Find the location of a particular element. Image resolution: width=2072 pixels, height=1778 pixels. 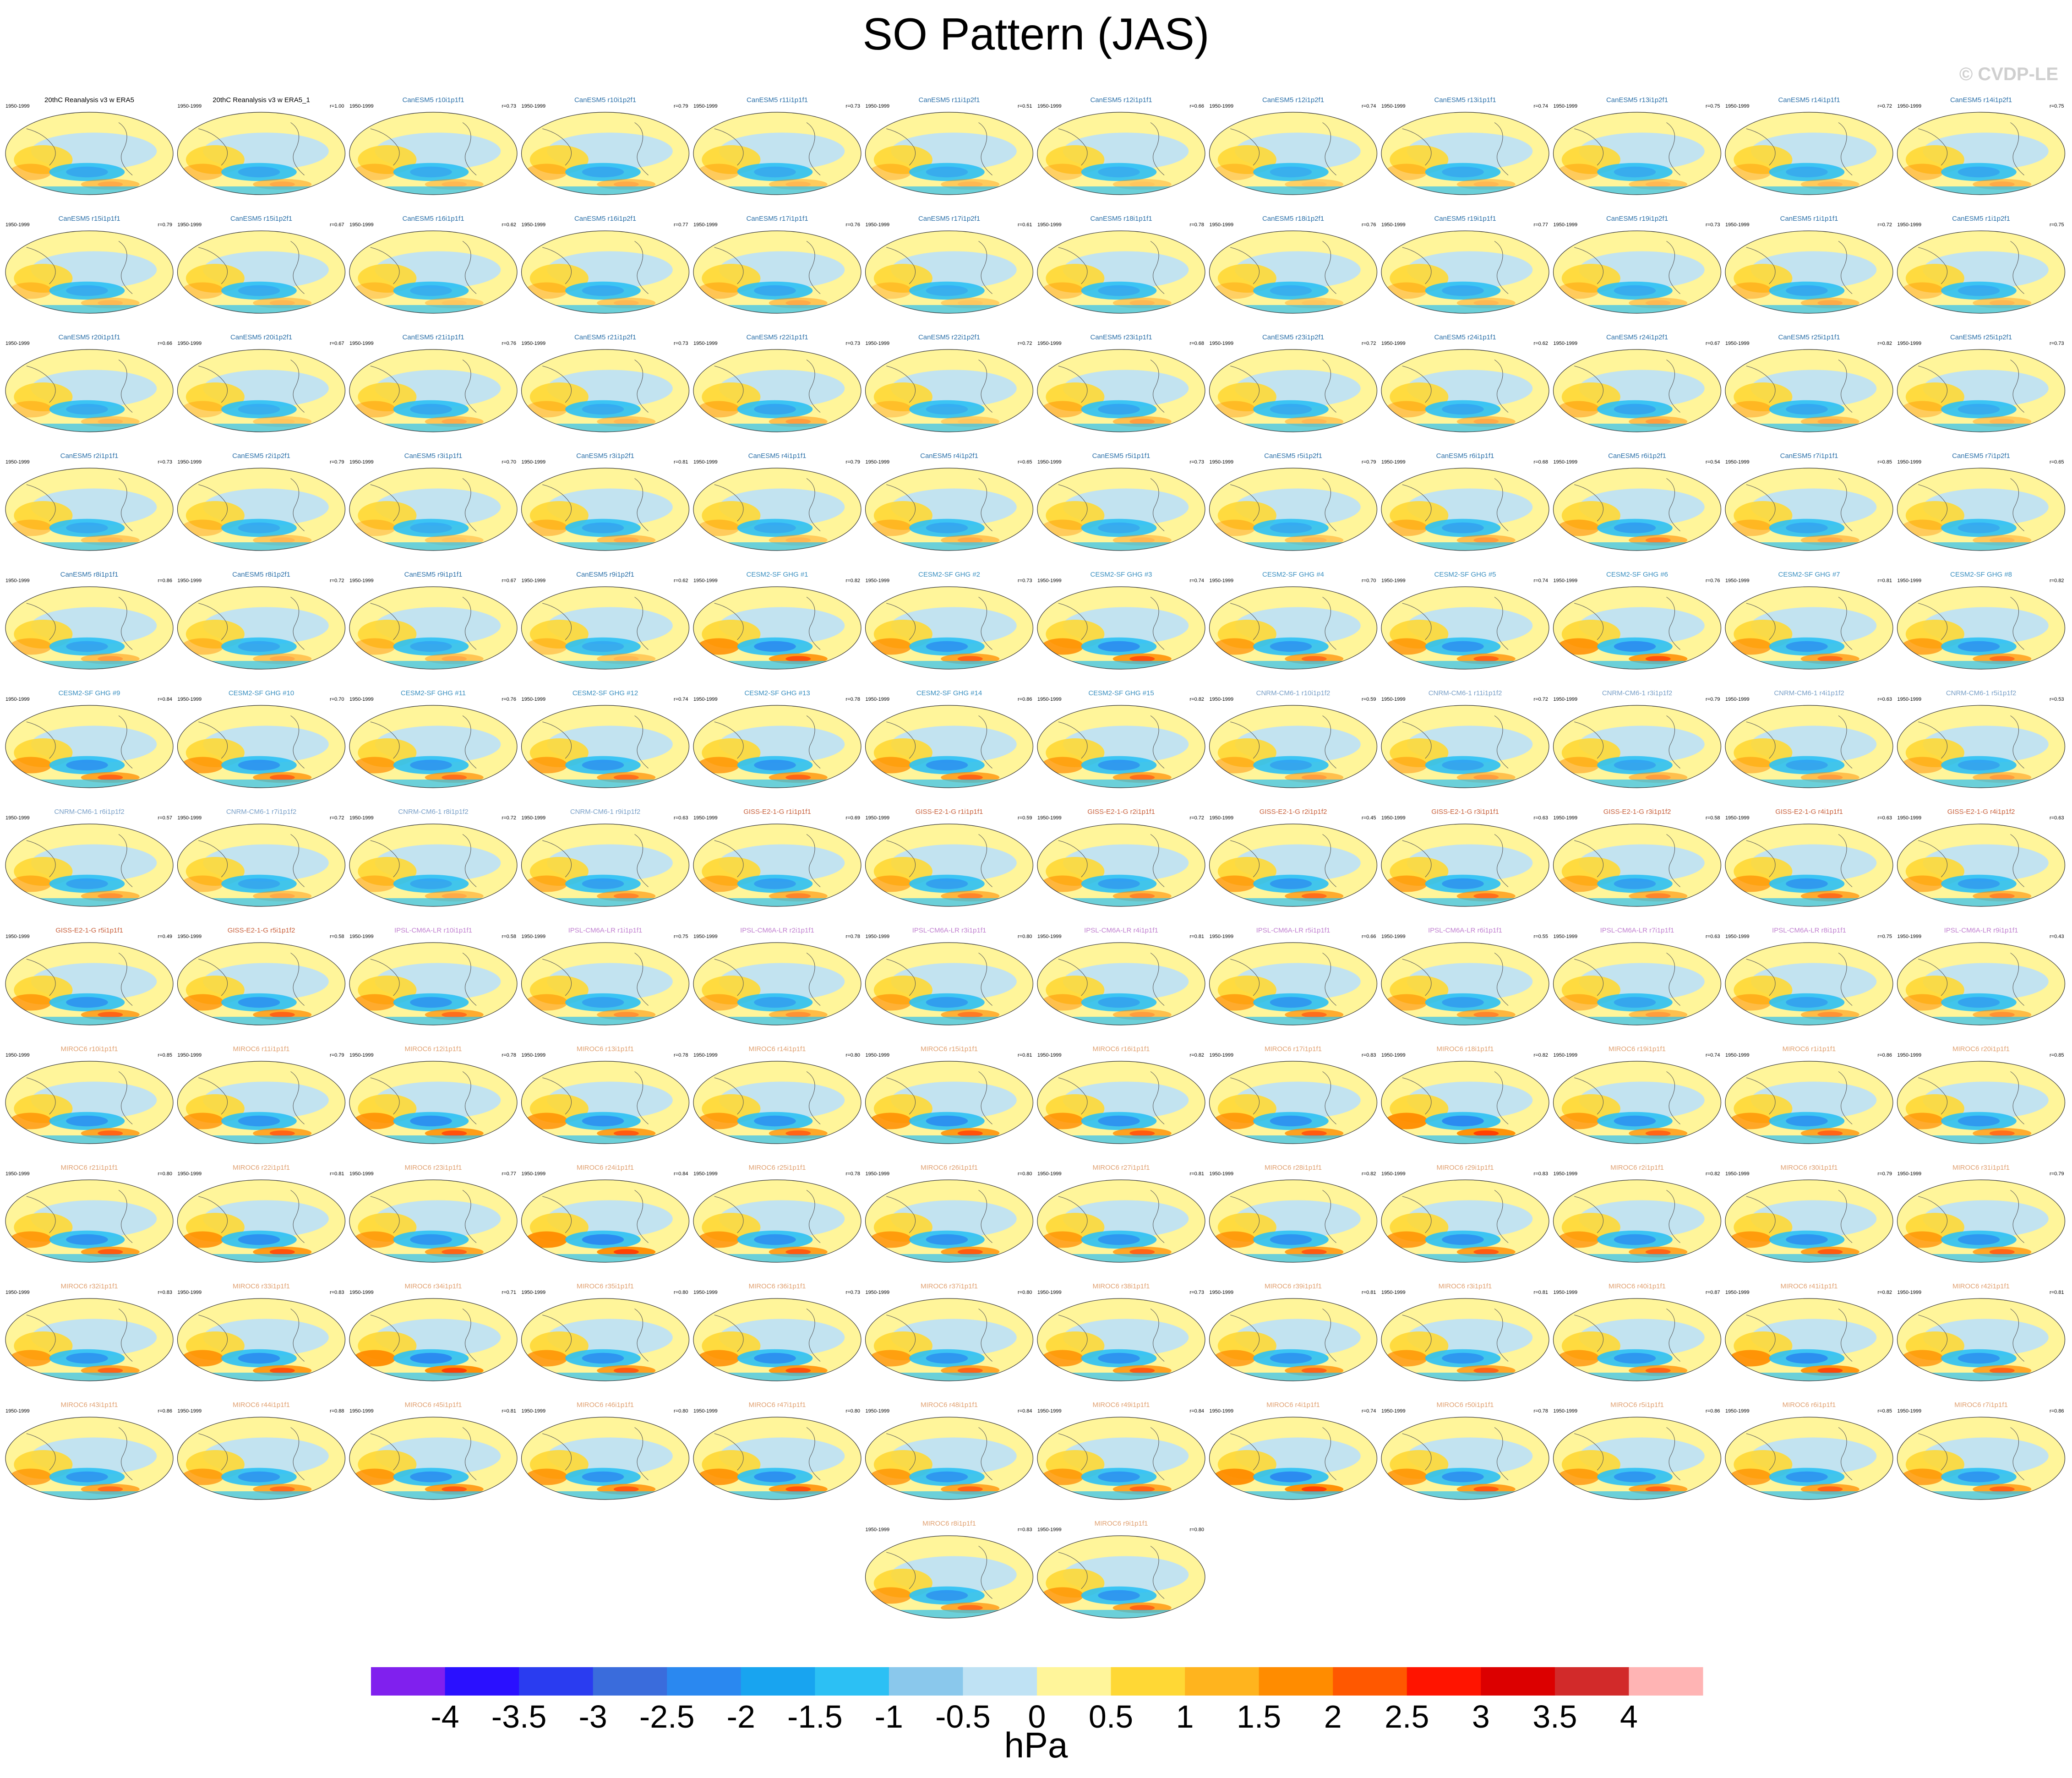

panel-title: CanESM5 r4i1p1f1 is located at coordinates (778, 456).